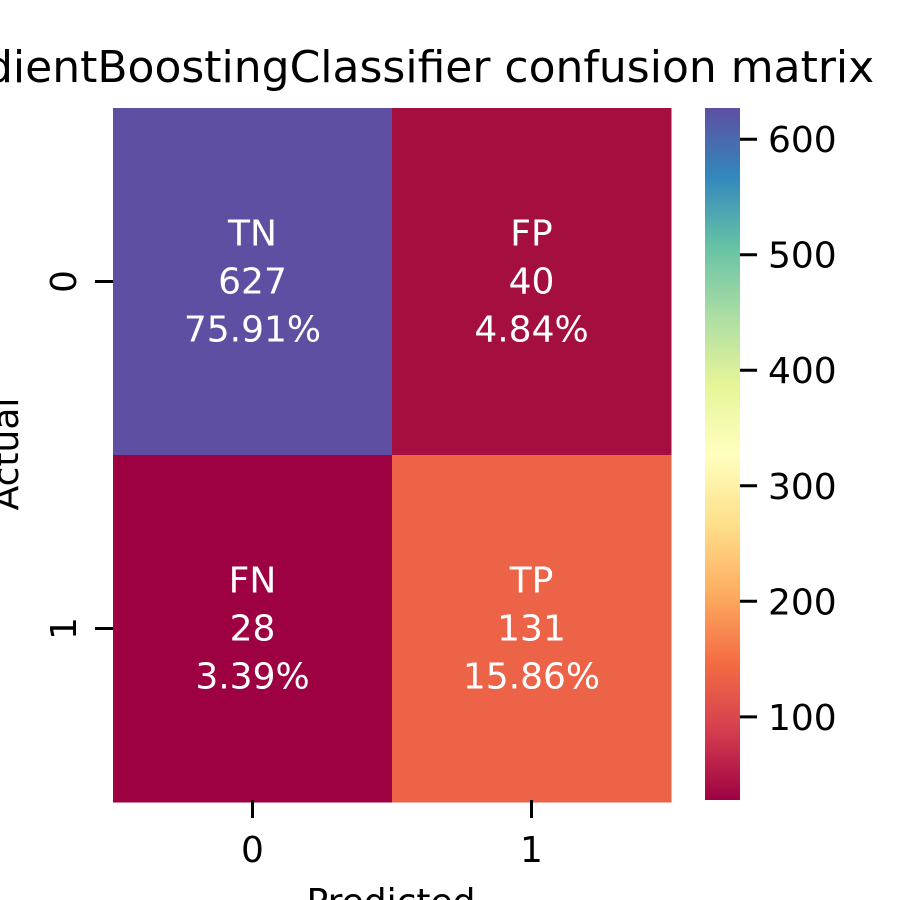 The width and height of the screenshot is (900, 900). What do you see at coordinates (391, 891) in the screenshot?
I see `x-axis-label: Predicted` at bounding box center [391, 891].